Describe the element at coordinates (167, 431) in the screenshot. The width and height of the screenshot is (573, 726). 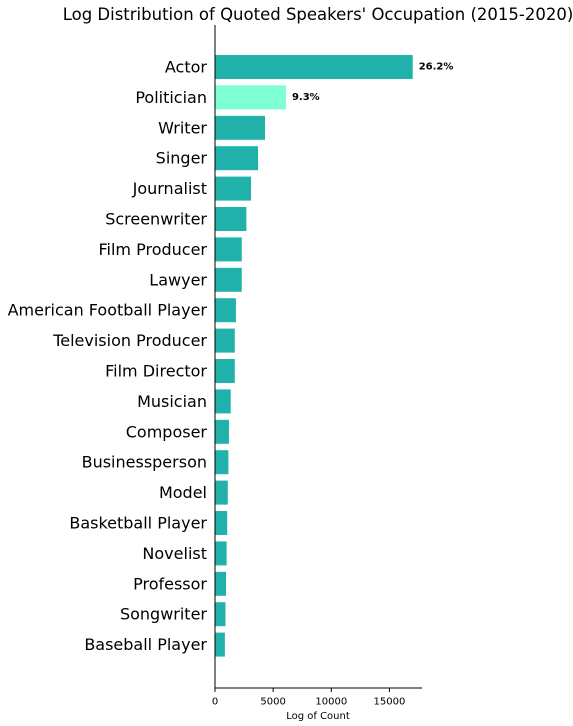
I see `category-label-composer: Composer` at that location.